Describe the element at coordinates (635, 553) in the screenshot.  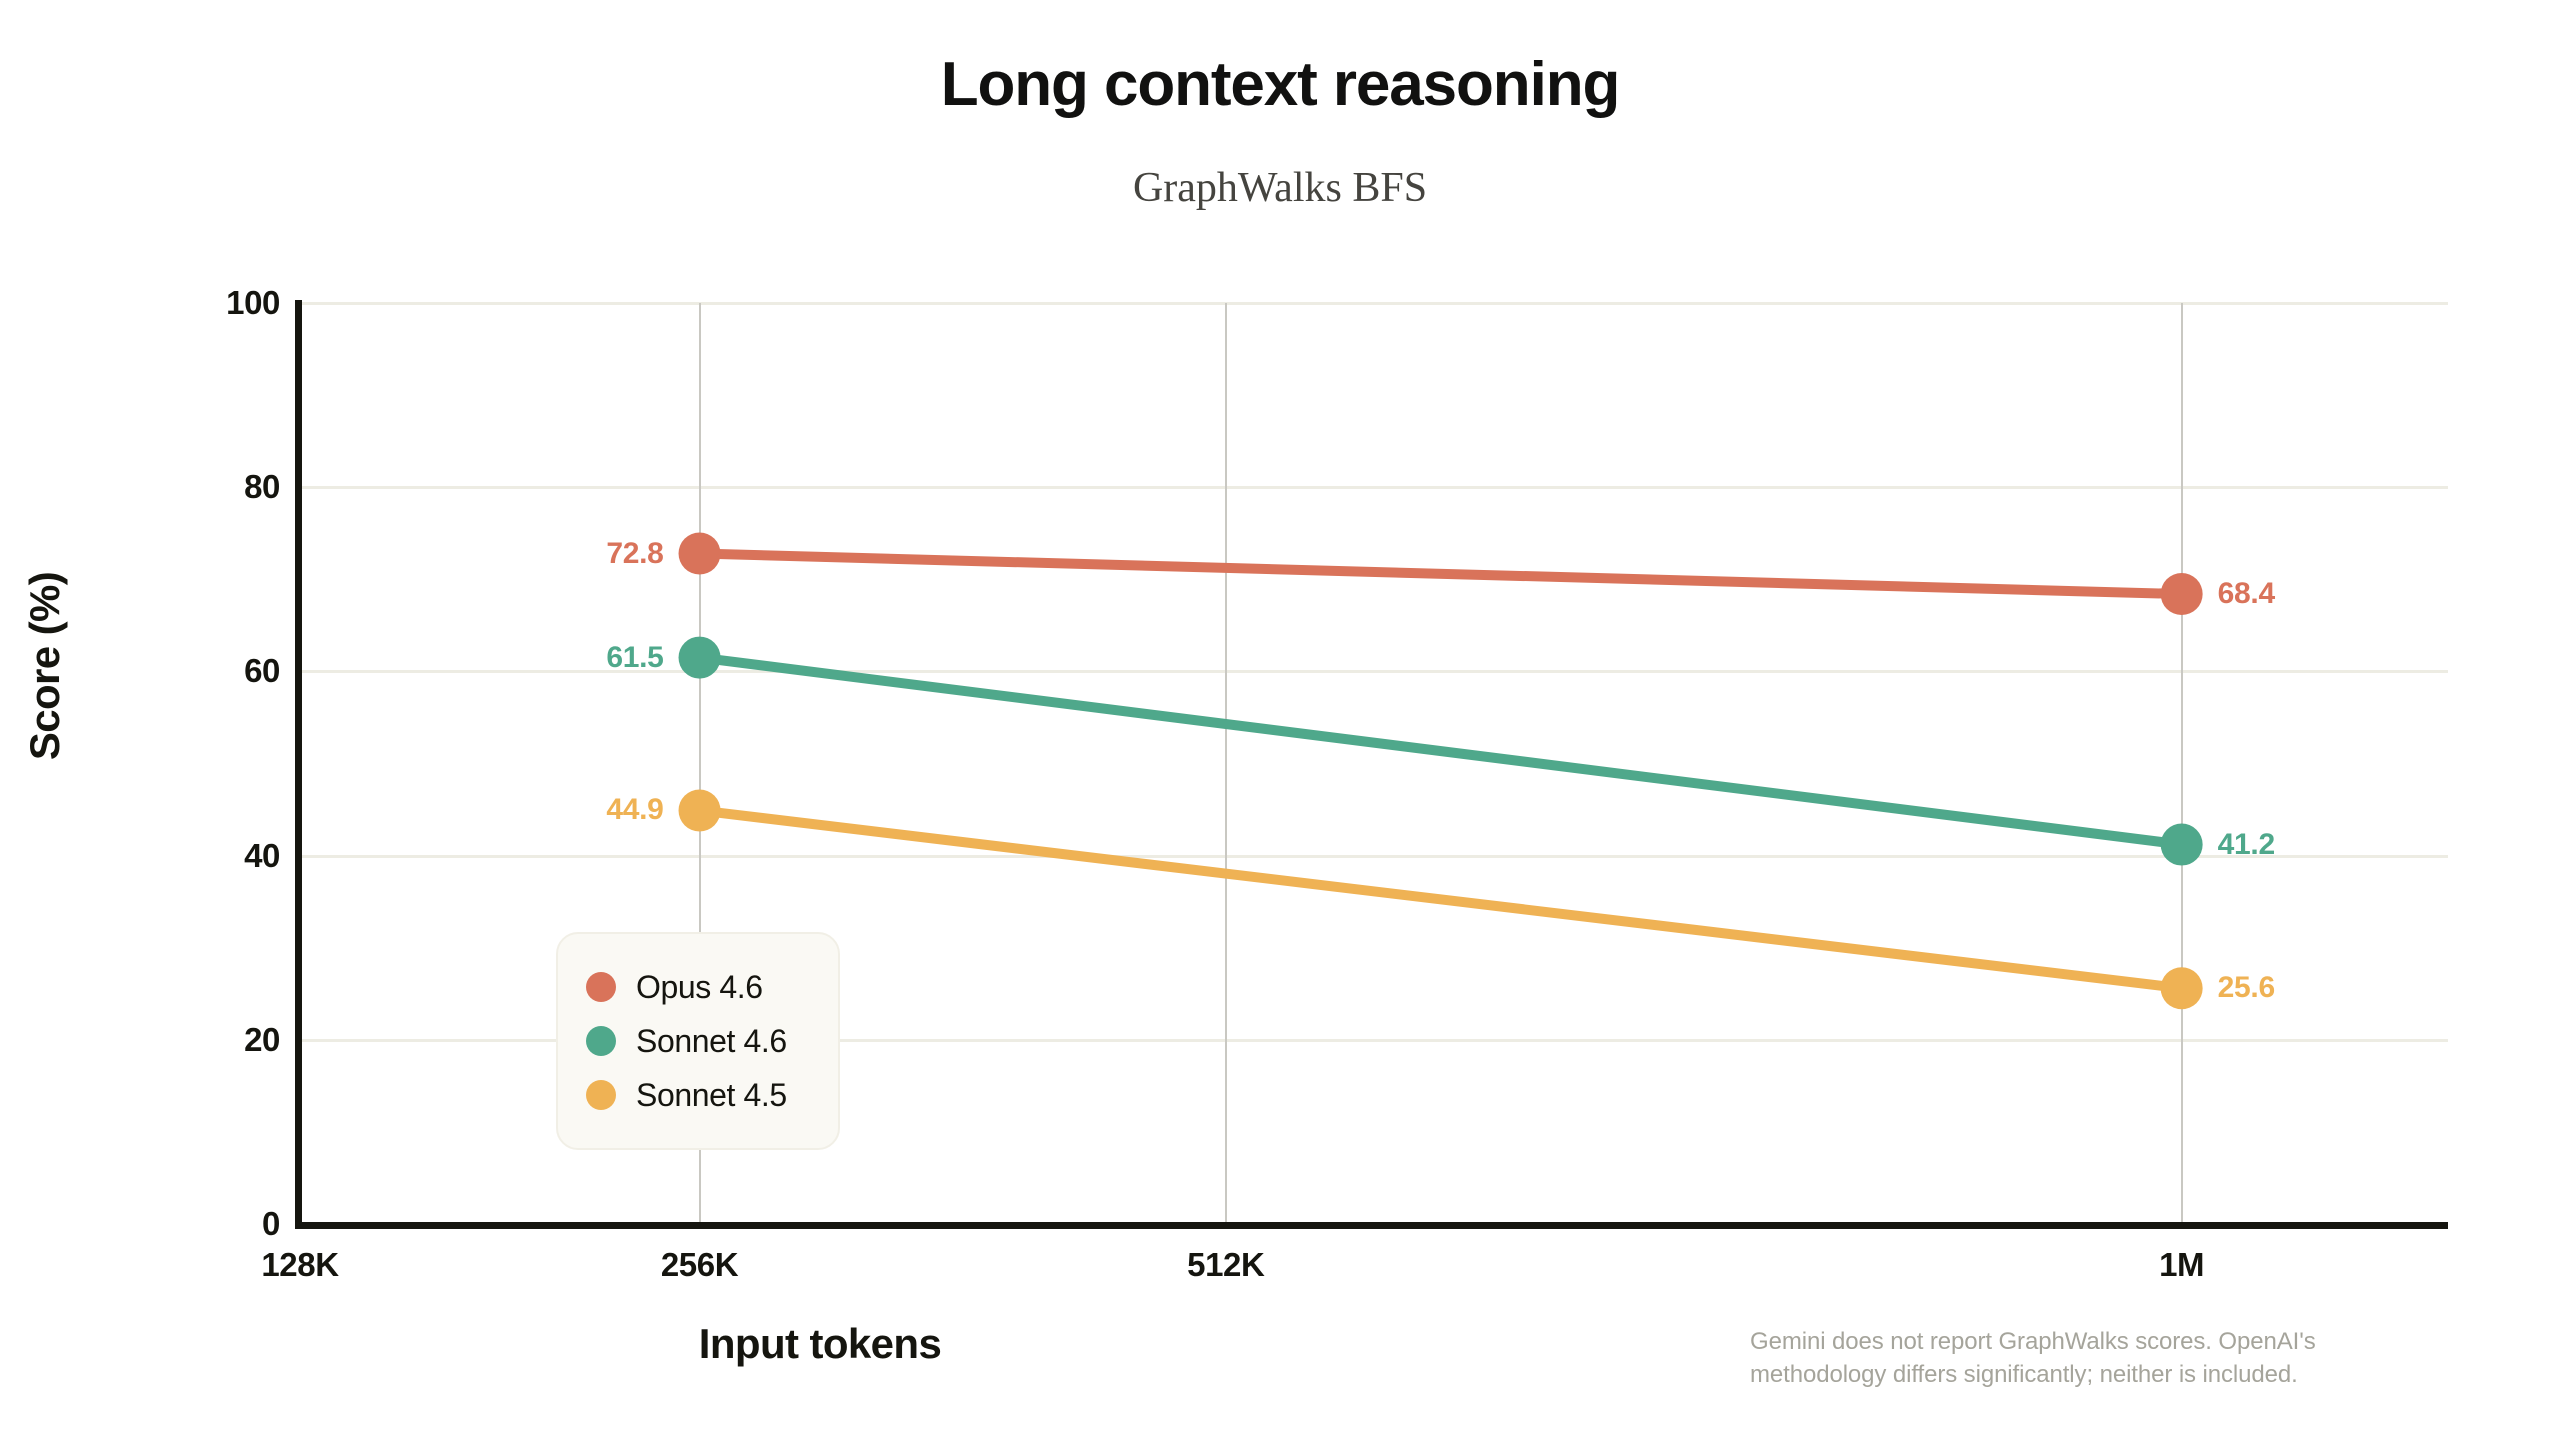
I see `data-point-label: 72.8` at that location.